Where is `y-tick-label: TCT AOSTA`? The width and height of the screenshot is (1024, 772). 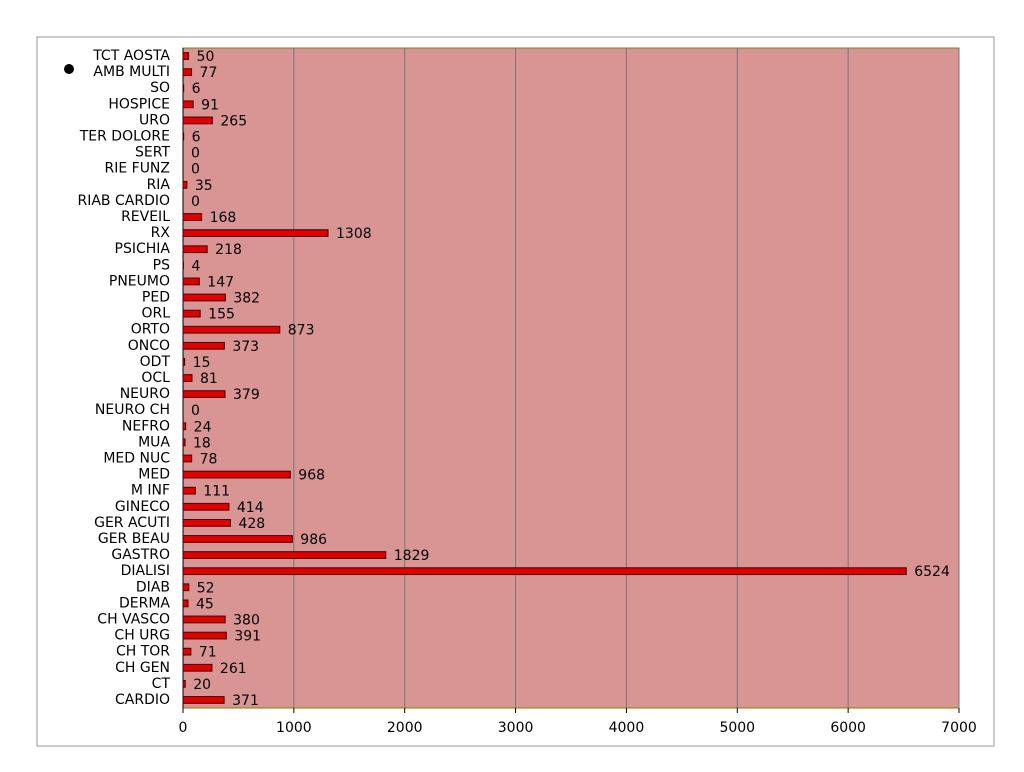
y-tick-label: TCT AOSTA is located at coordinates (131, 56).